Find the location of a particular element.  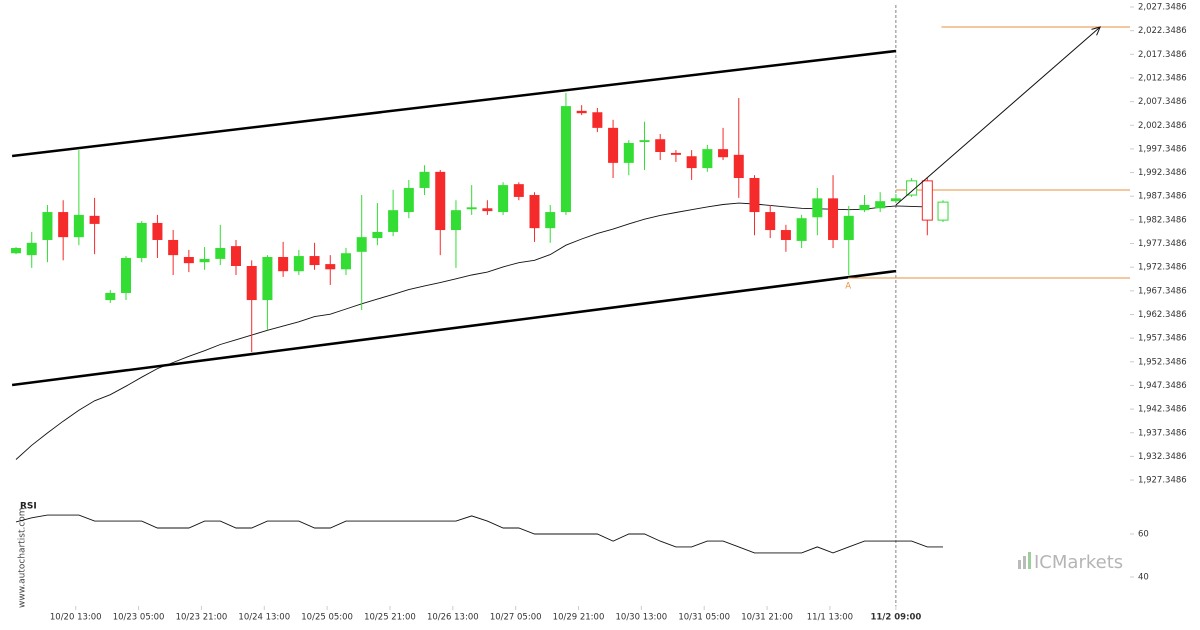

brand-logo: ICMarkets is located at coordinates (1070, 562).